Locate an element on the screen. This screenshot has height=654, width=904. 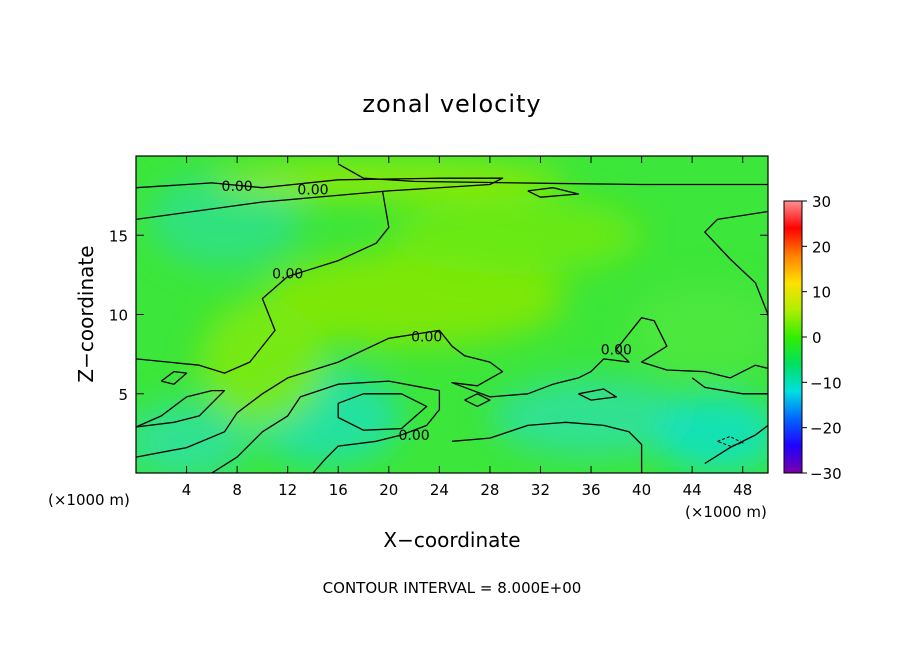
x-tick-label-8: 36 is located at coordinates (590, 490).